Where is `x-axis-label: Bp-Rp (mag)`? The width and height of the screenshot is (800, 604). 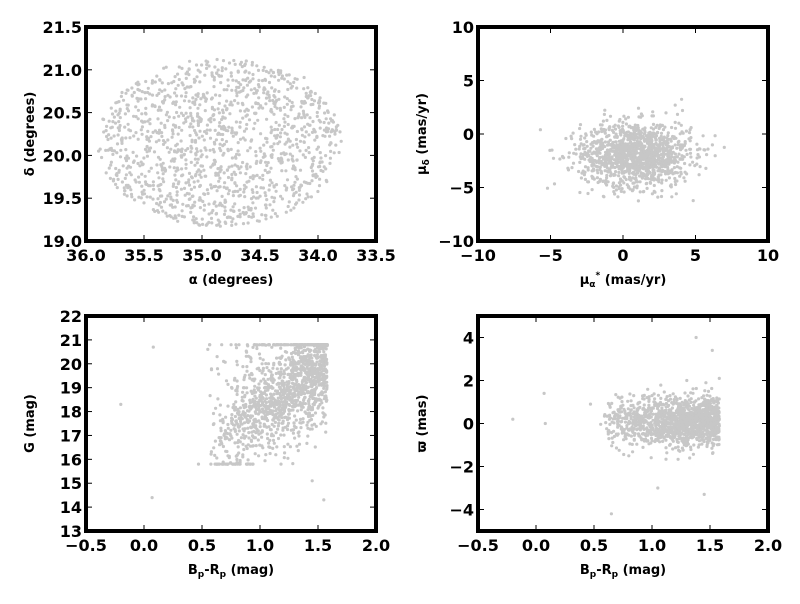 x-axis-label: Bp-Rp (mag) is located at coordinates (231, 571).